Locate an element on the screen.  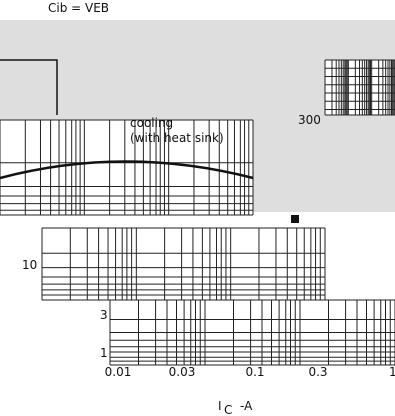
x-label: 0.01 is located at coordinates (118, 372).